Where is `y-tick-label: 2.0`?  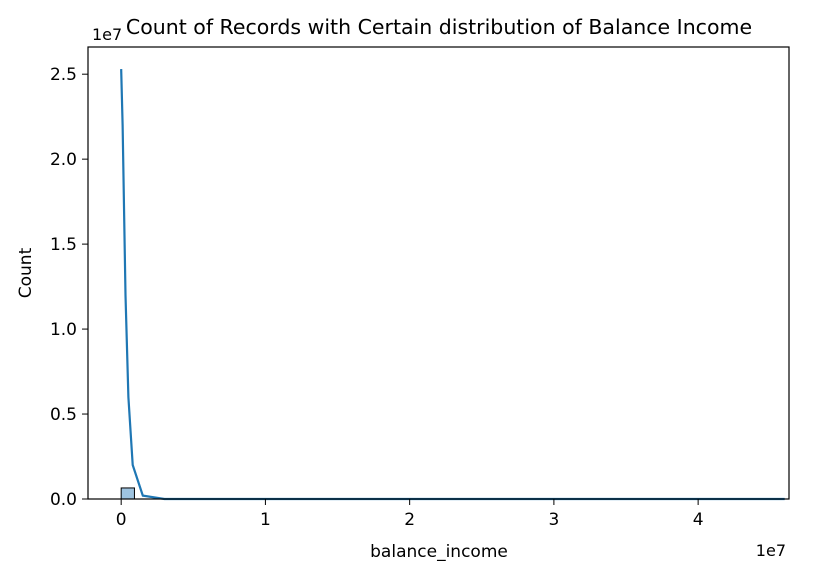 y-tick-label: 2.0 is located at coordinates (63, 160).